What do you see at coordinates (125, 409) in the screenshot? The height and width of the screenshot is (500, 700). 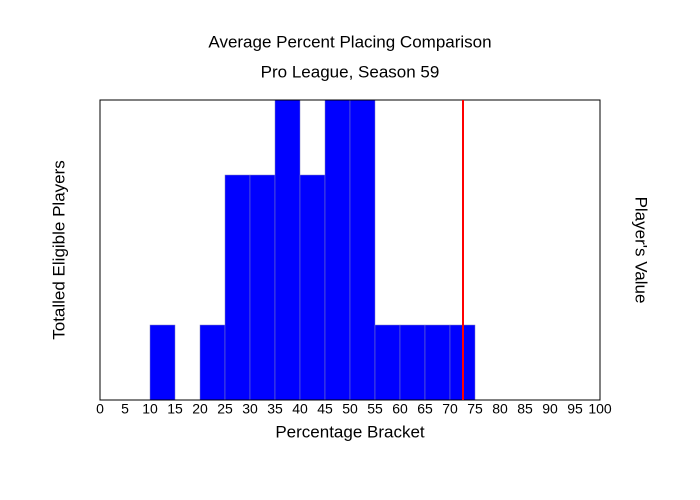 I see `x-tick-label: 5` at bounding box center [125, 409].